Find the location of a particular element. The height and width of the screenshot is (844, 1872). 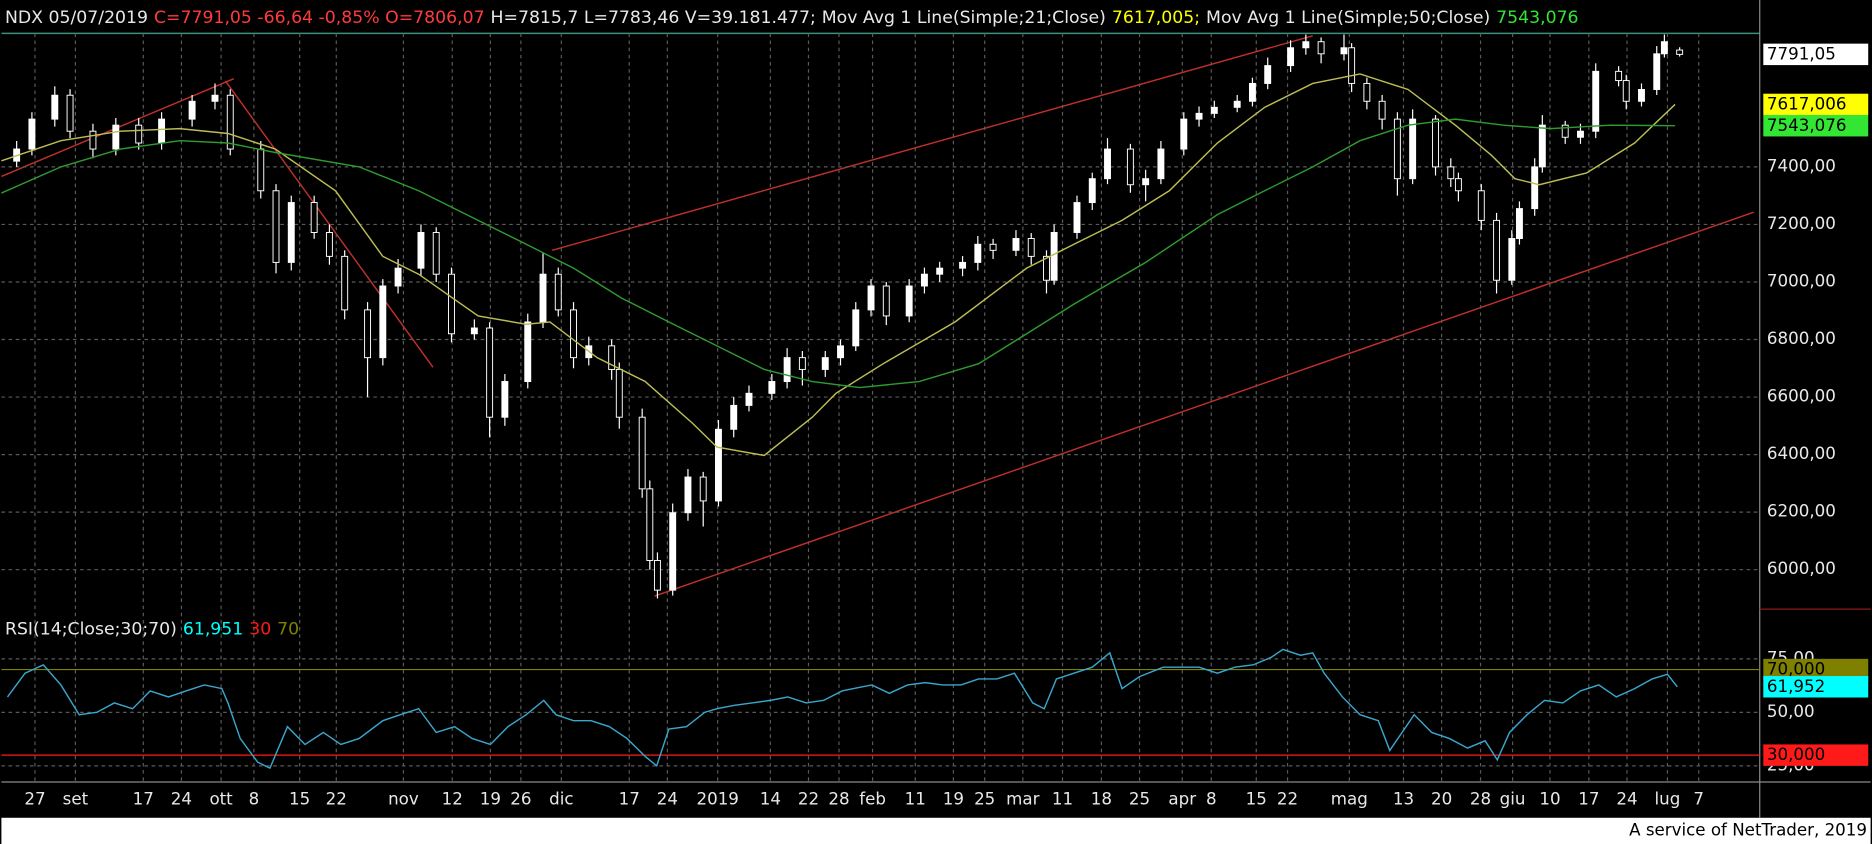

x-tick-label: mar is located at coordinates (1022, 798).